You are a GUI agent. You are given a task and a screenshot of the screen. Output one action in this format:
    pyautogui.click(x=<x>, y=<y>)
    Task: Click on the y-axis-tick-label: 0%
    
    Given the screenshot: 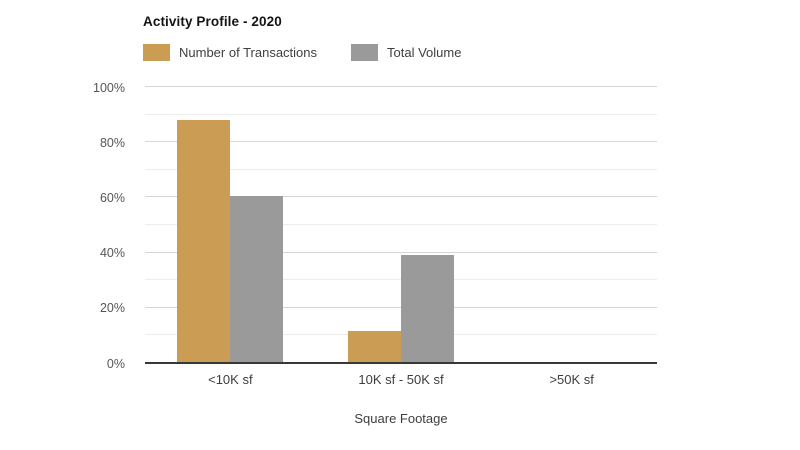 What is the action you would take?
    pyautogui.click(x=115, y=363)
    